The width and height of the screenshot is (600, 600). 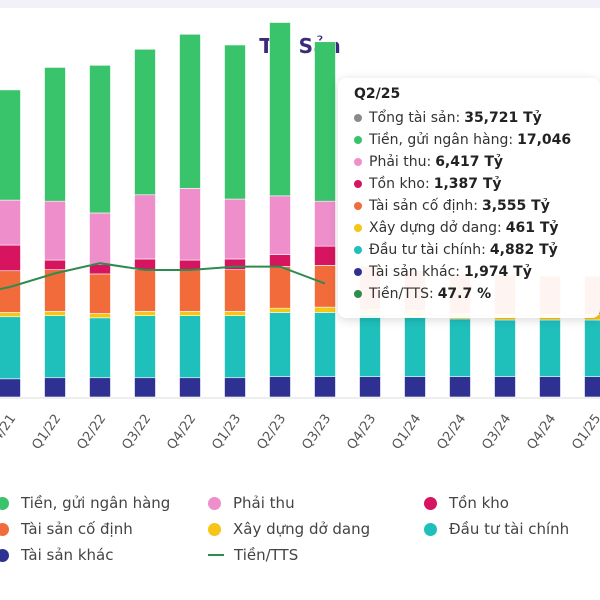 I want to click on legend-item: Tồn kho, so click(x=466, y=503).